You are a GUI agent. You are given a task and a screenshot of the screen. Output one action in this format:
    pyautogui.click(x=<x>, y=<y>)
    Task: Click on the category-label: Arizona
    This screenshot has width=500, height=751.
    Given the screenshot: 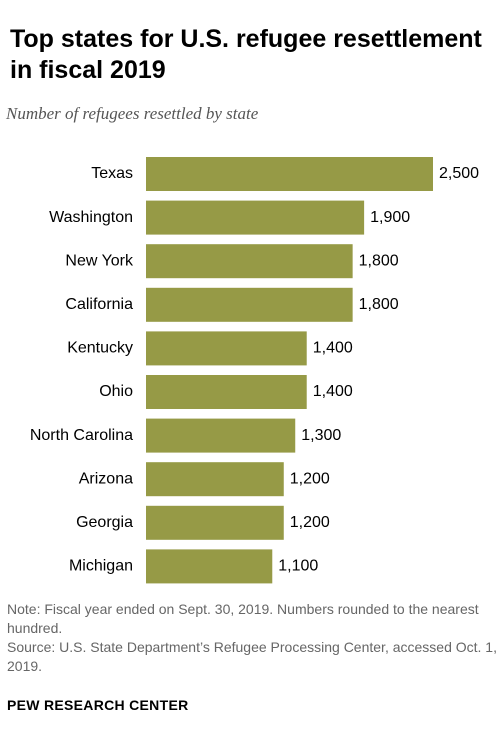 What is the action you would take?
    pyautogui.click(x=106, y=478)
    